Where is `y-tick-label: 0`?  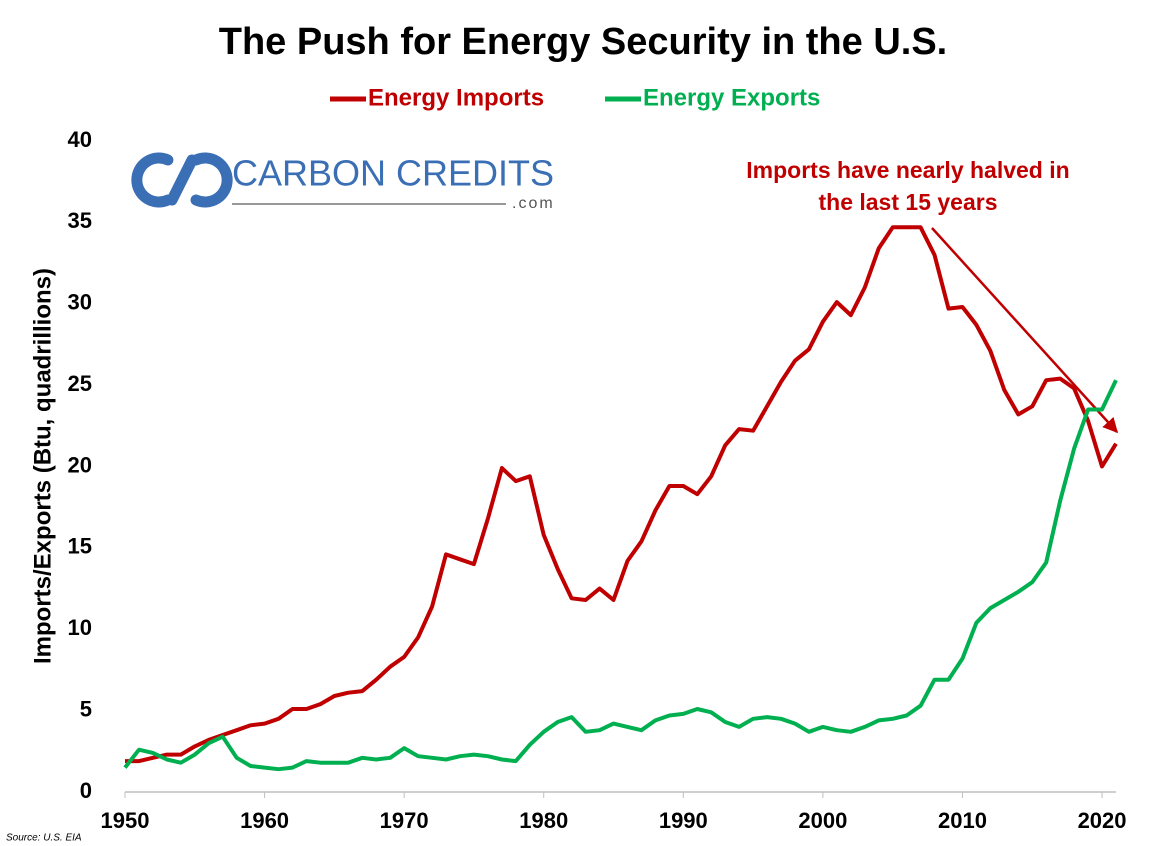 y-tick-label: 0 is located at coordinates (86, 790).